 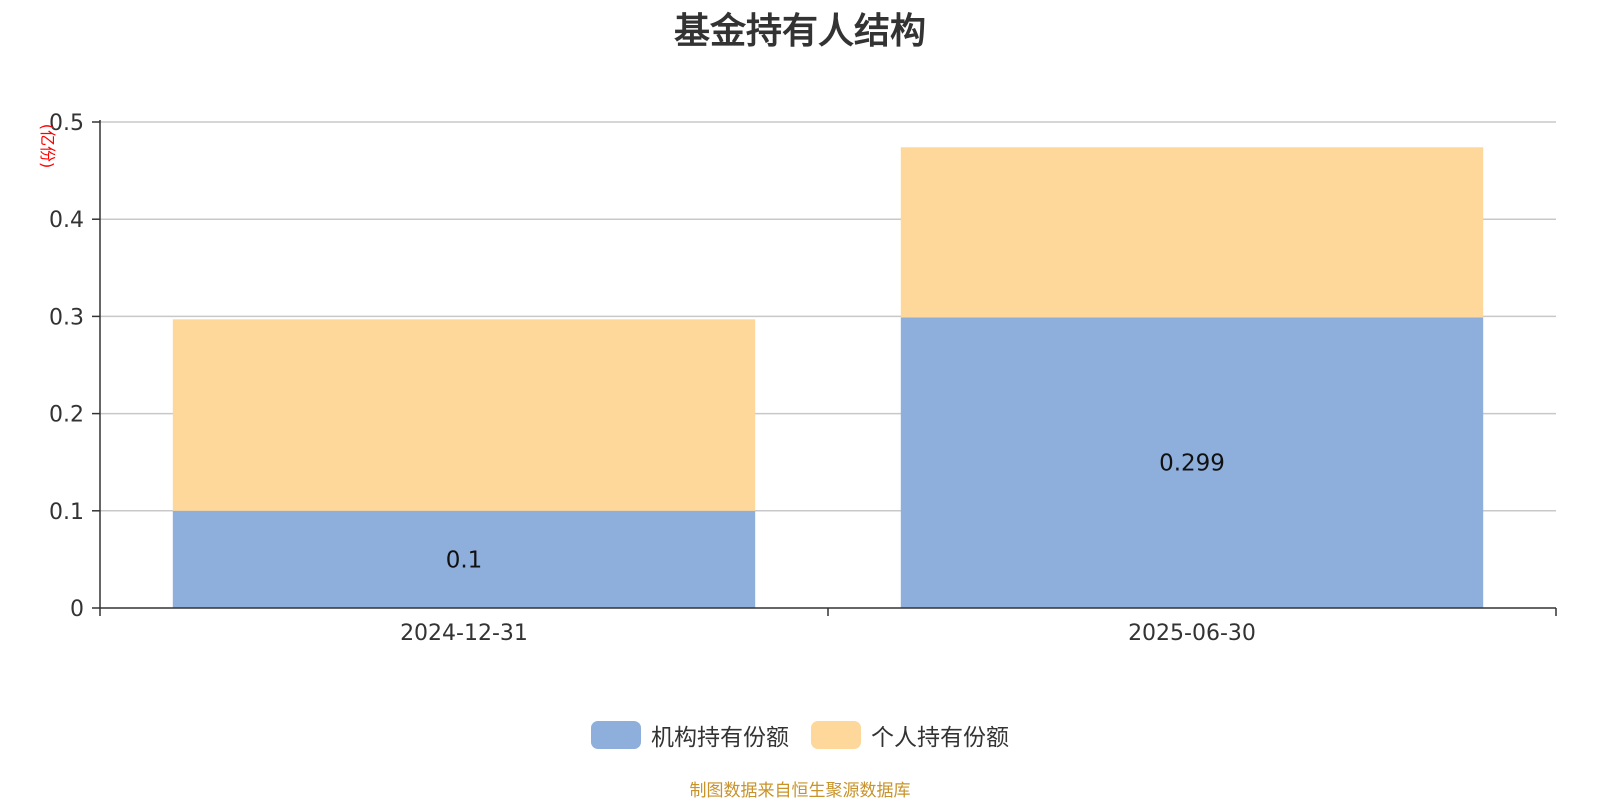 What do you see at coordinates (66, 123) in the screenshot?
I see `y-tick-label: 0.5` at bounding box center [66, 123].